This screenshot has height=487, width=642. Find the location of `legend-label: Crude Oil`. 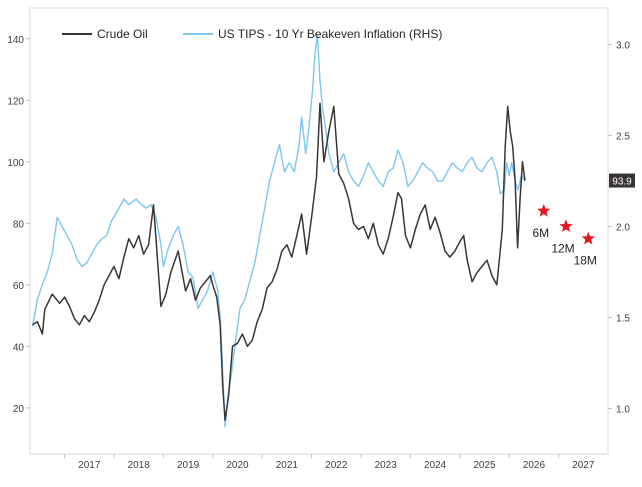

legend-label: Crude Oil is located at coordinates (122, 34).